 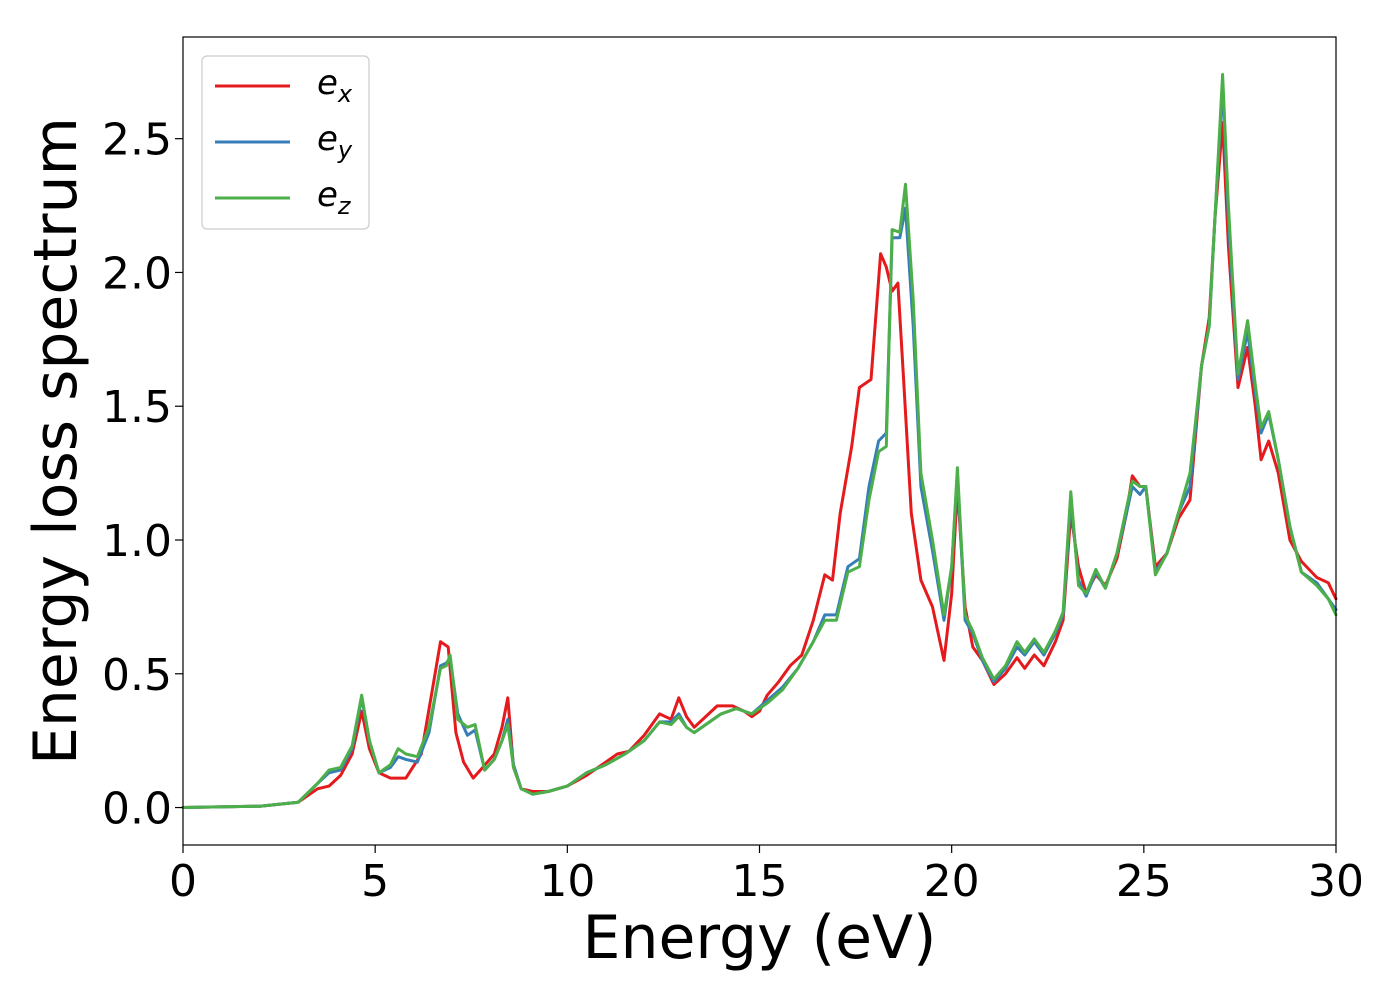 What do you see at coordinates (137, 541) in the screenshot?
I see `y-tick-label: 1.0` at bounding box center [137, 541].